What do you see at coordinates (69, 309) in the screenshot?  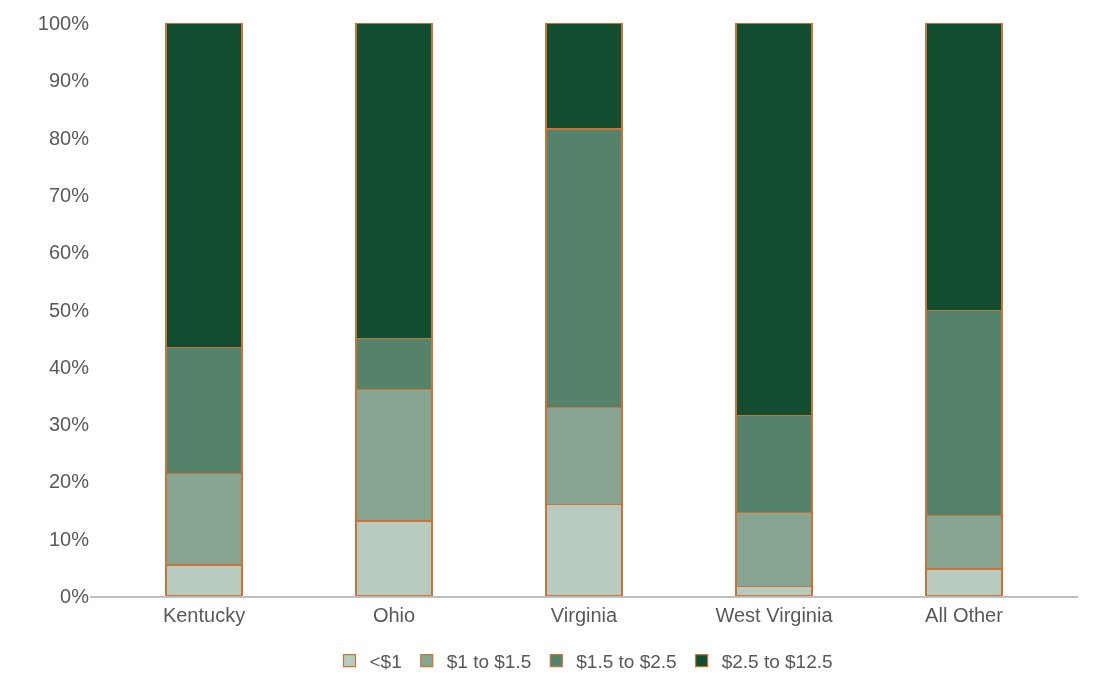 I see `y-tick-label: 50%` at bounding box center [69, 309].